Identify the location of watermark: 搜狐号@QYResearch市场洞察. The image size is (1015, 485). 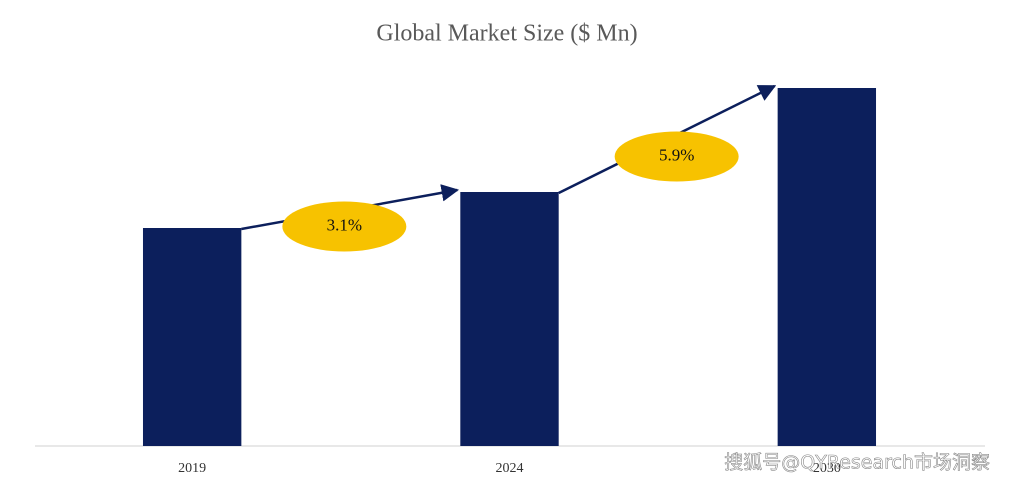
(857, 463).